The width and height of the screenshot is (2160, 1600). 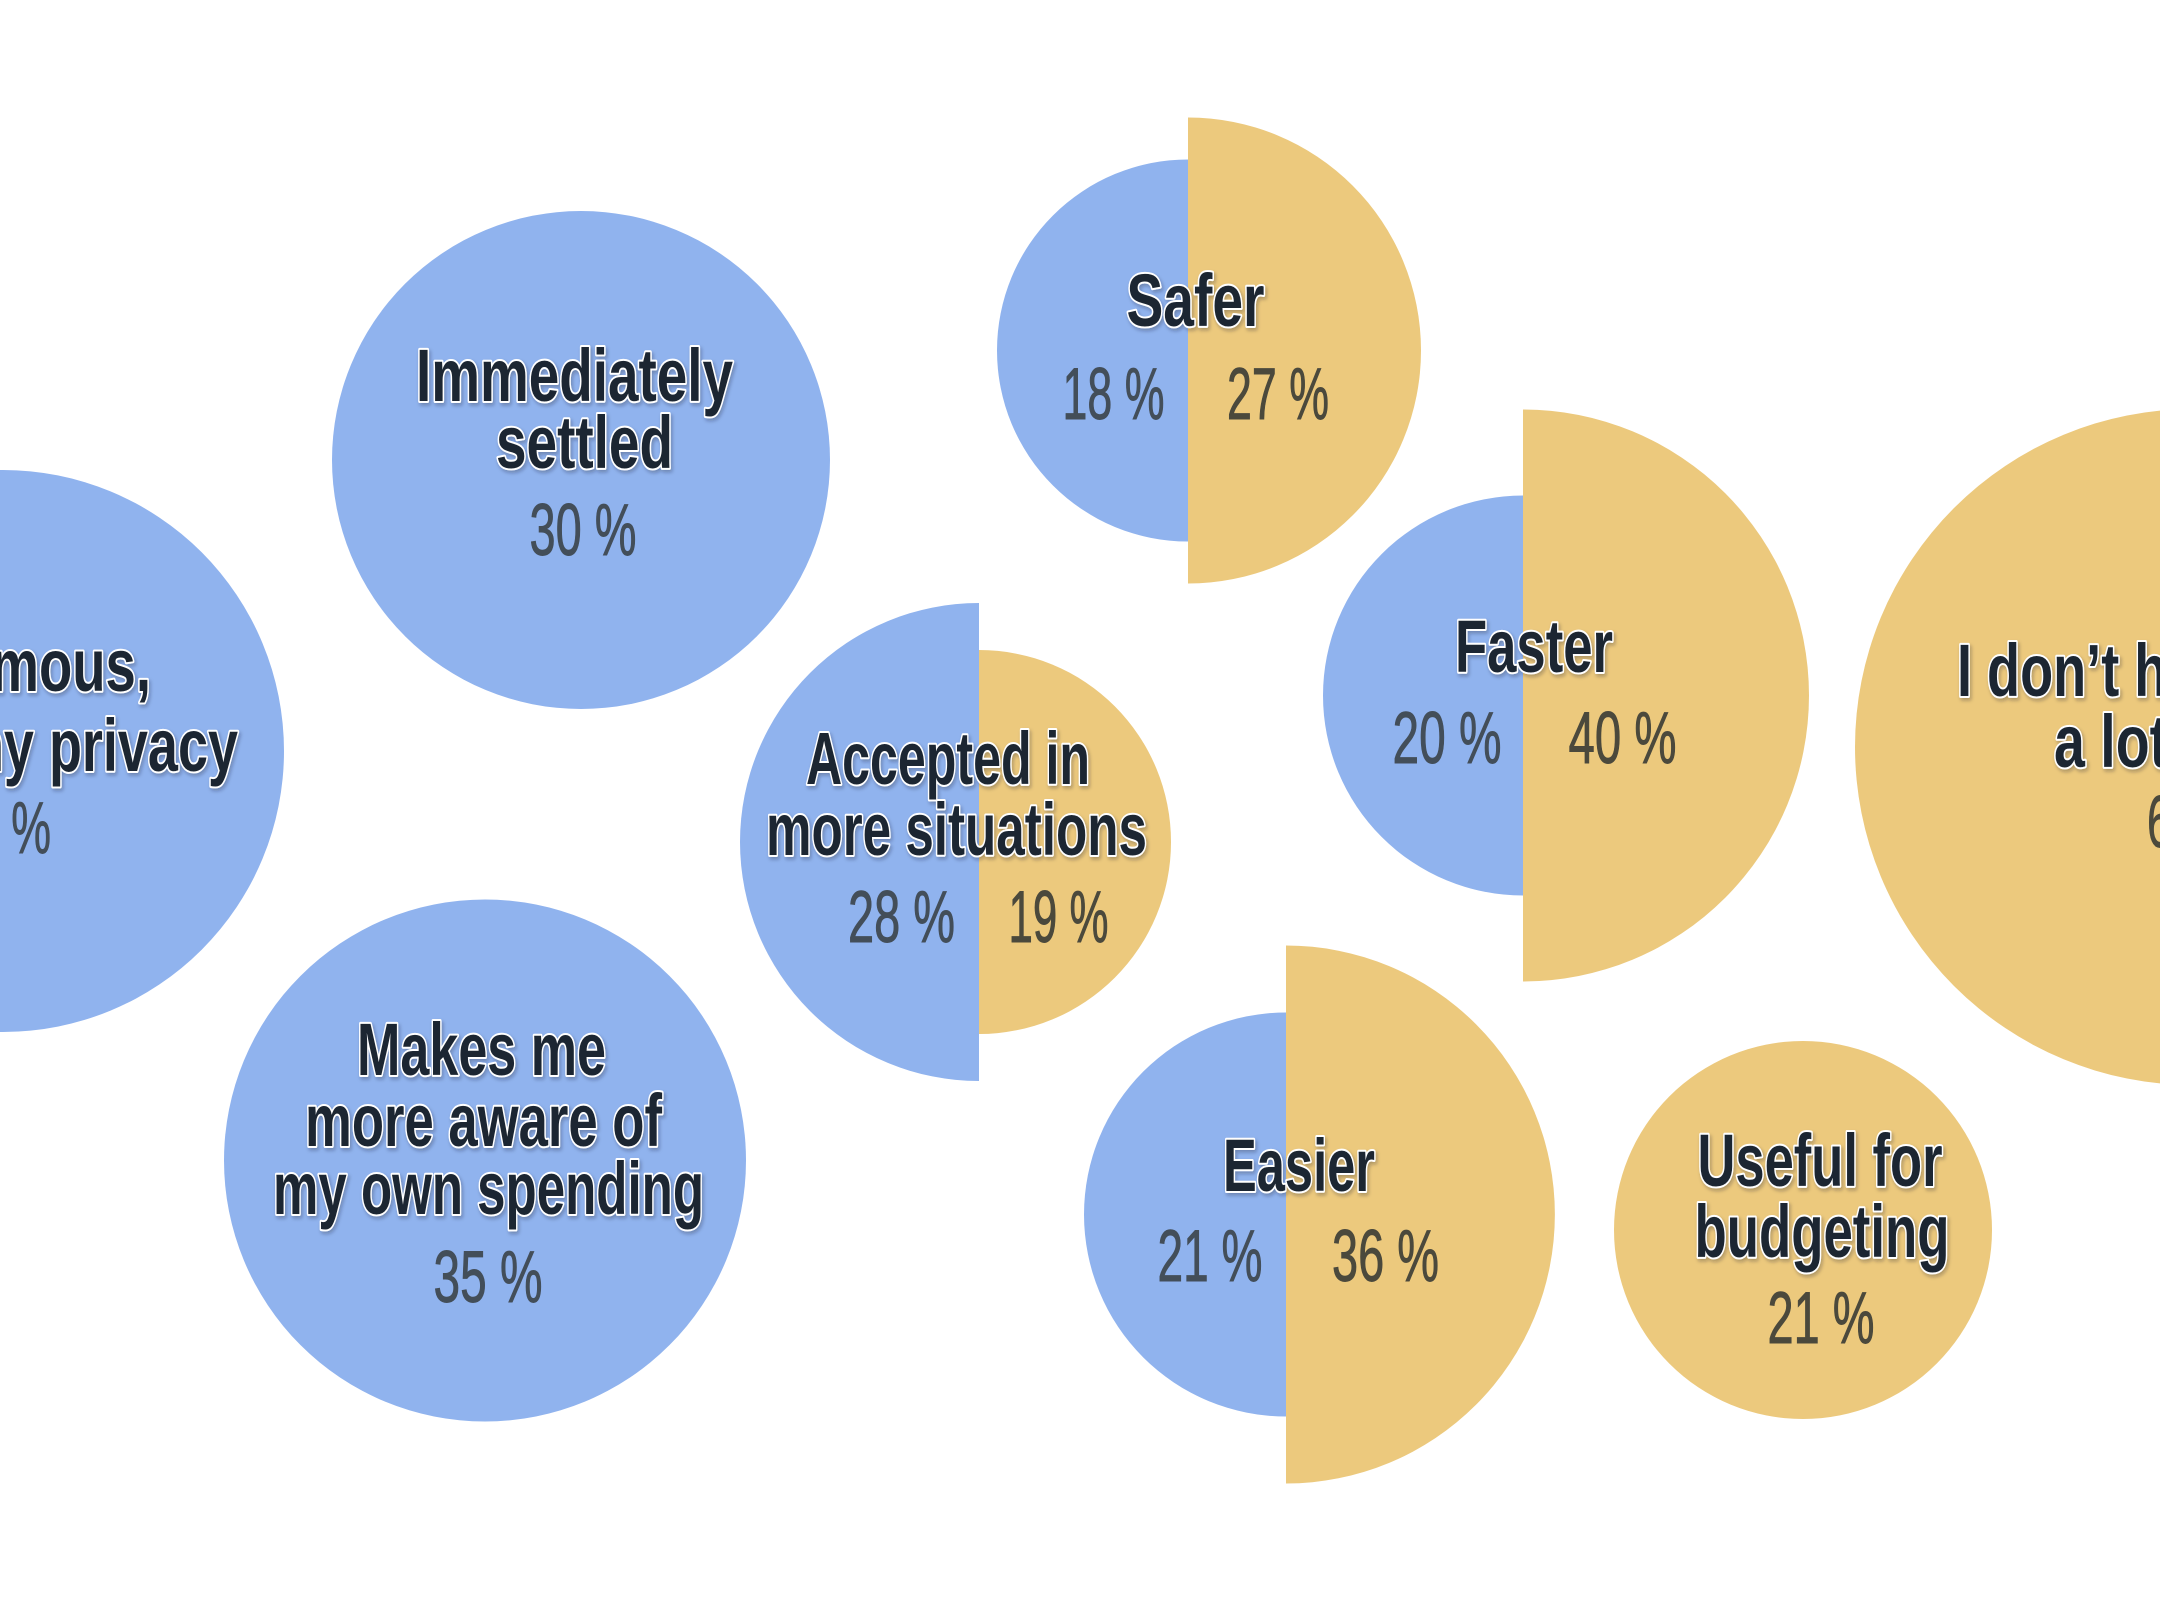 I want to click on svg-text: 61 %, so click(x=2153, y=822).